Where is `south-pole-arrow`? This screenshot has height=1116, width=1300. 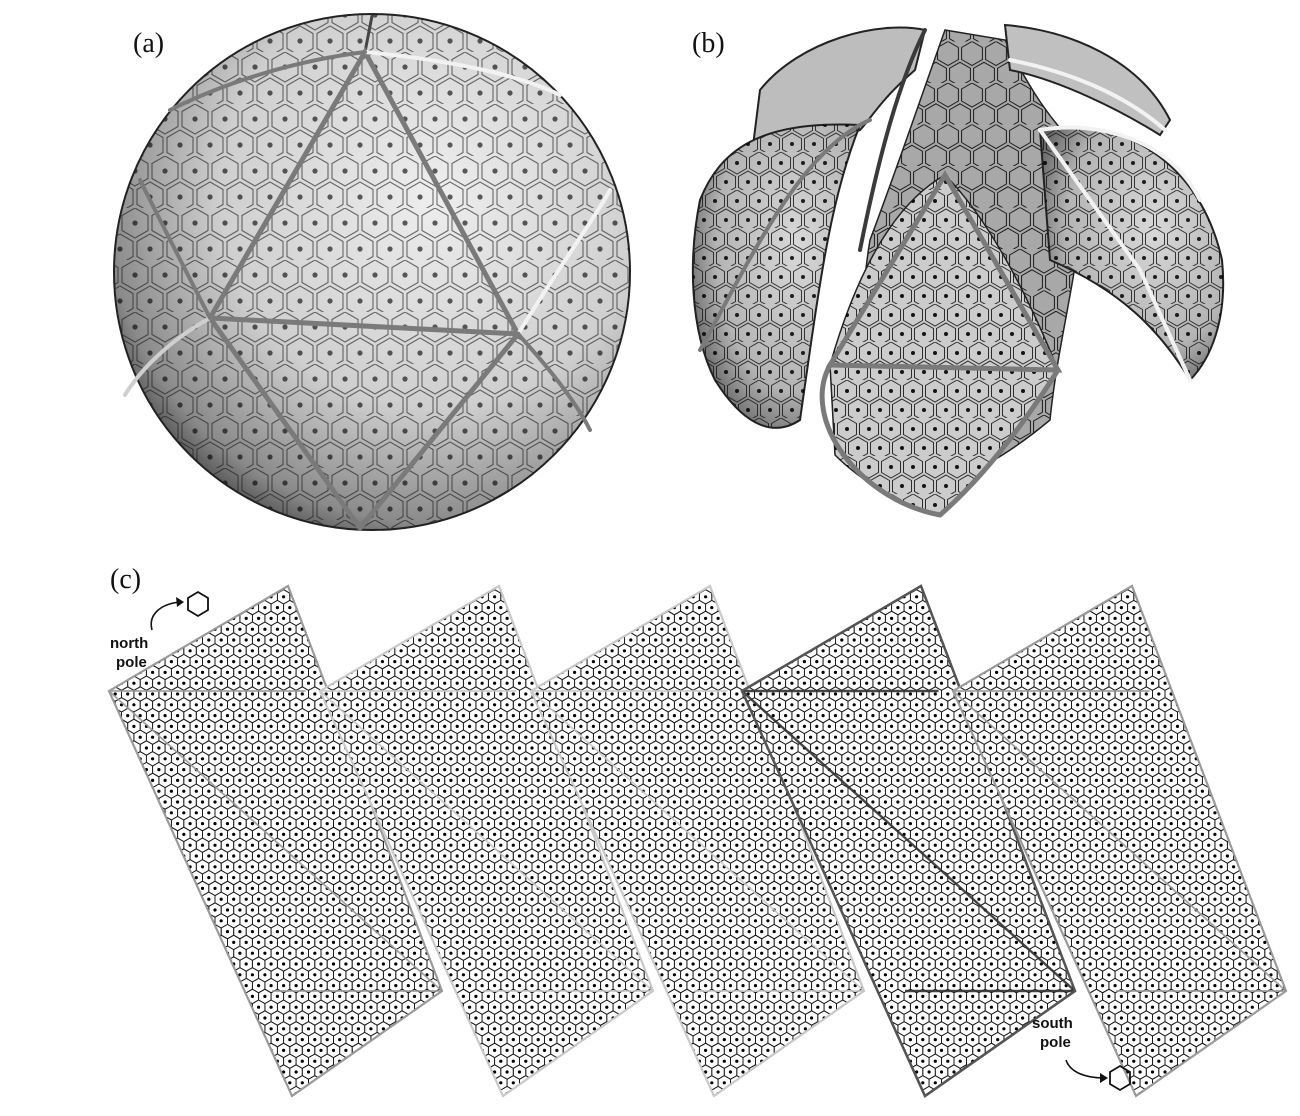 south-pole-arrow is located at coordinates (1085, 1069).